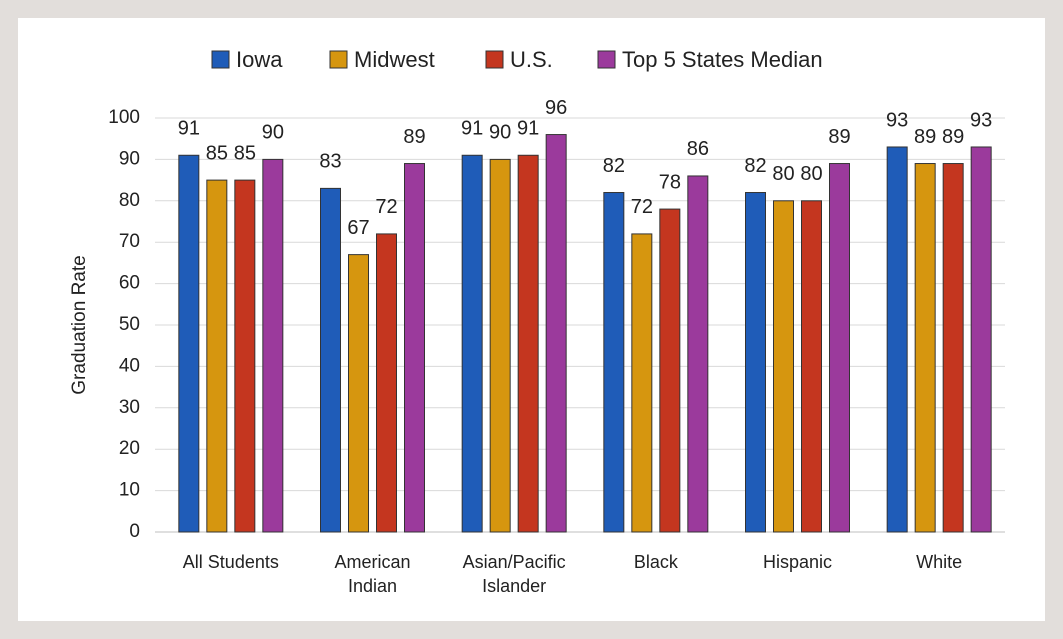  What do you see at coordinates (129, 365) in the screenshot?
I see `y-tick-label: 40` at bounding box center [129, 365].